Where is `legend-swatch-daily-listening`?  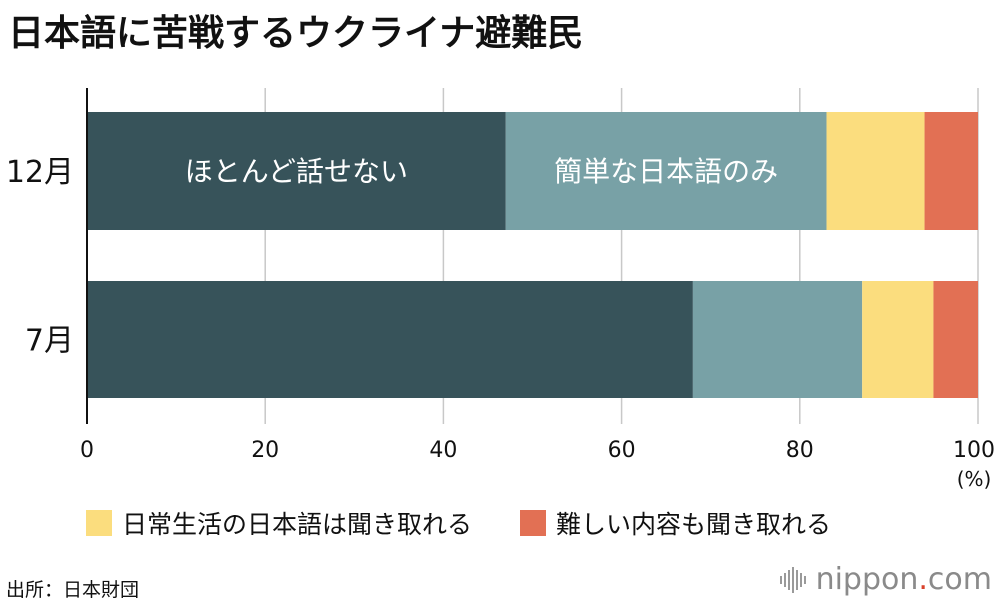
legend-swatch-daily-listening is located at coordinates (99, 523).